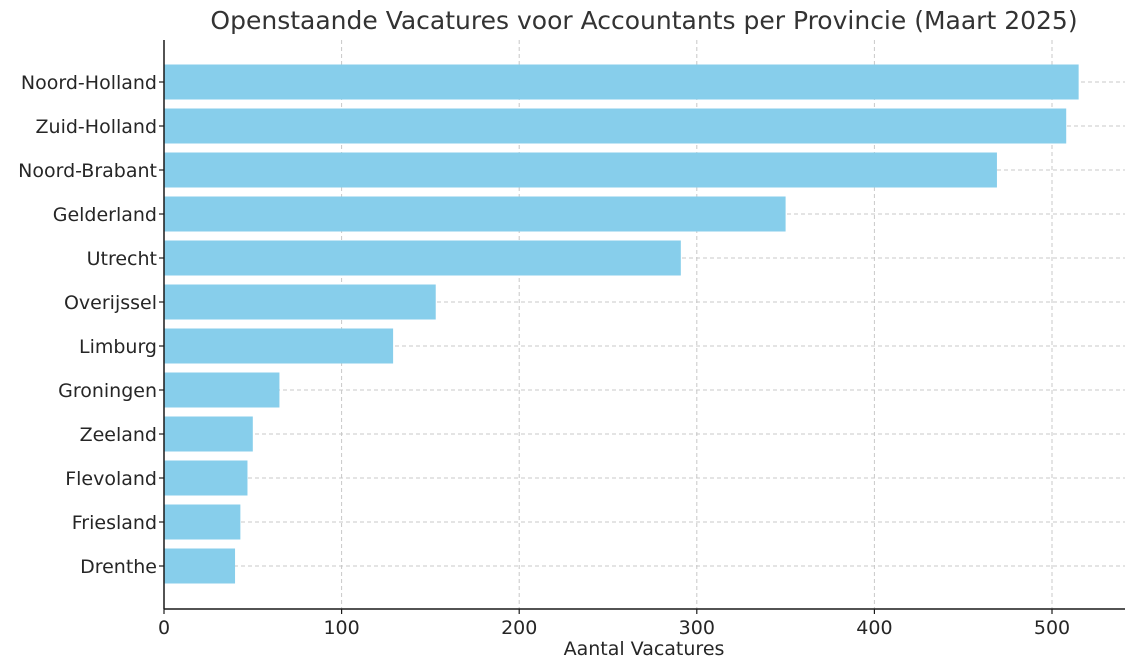 The height and width of the screenshot is (665, 1140). I want to click on x-tick-labels: 0 100 200 300 400 500, so click(614, 628).